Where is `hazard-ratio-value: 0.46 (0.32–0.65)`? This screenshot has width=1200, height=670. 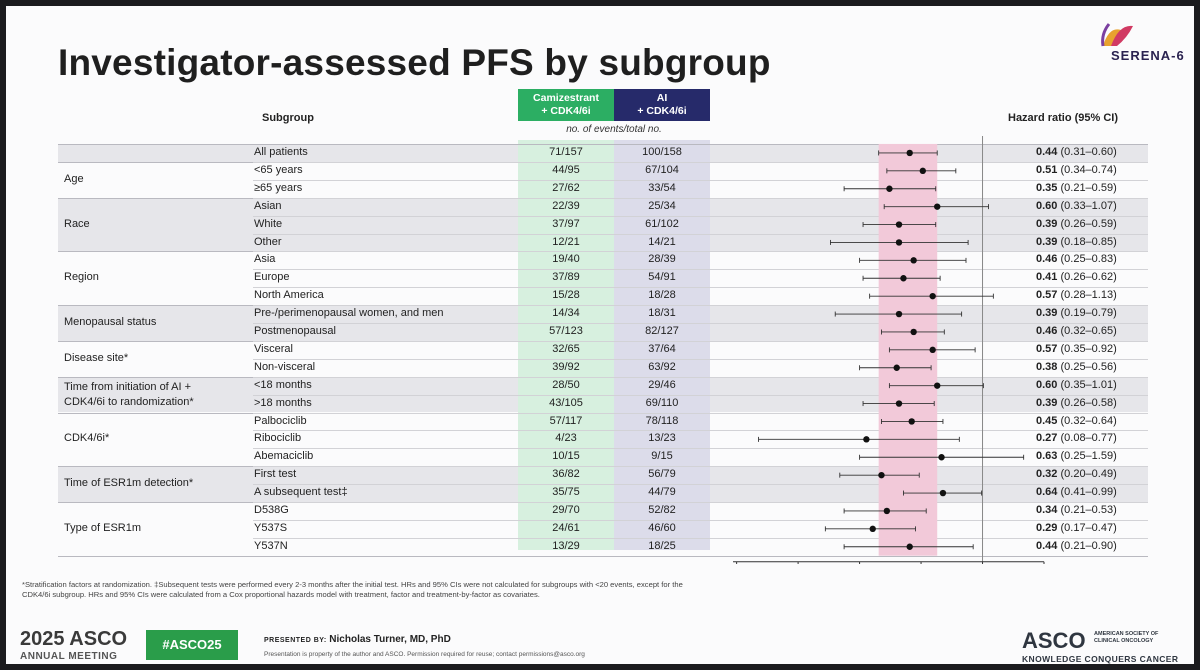
hazard-ratio-value: 0.46 (0.32–0.65) is located at coordinates (1076, 331).